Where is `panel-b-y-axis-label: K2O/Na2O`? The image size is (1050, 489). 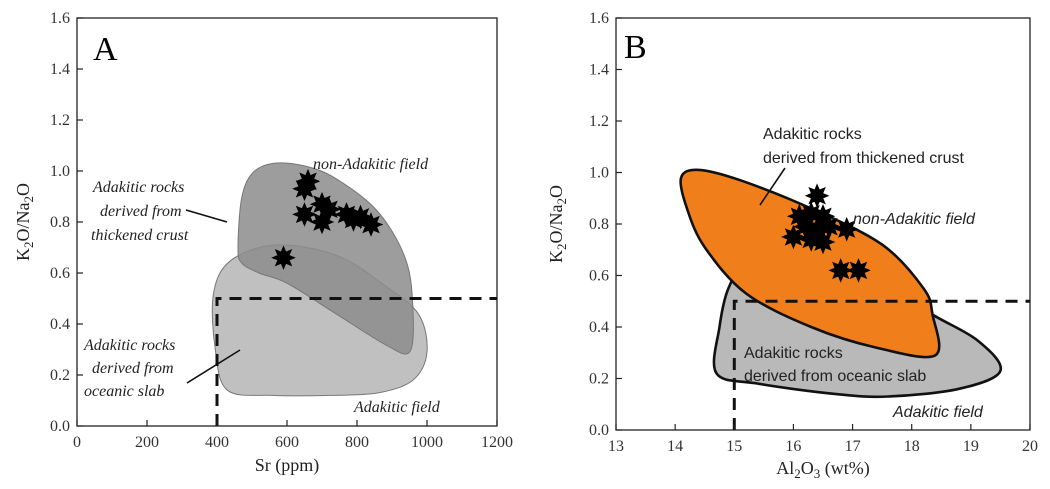 panel-b-y-axis-label: K2O/Na2O is located at coordinates (557, 224).